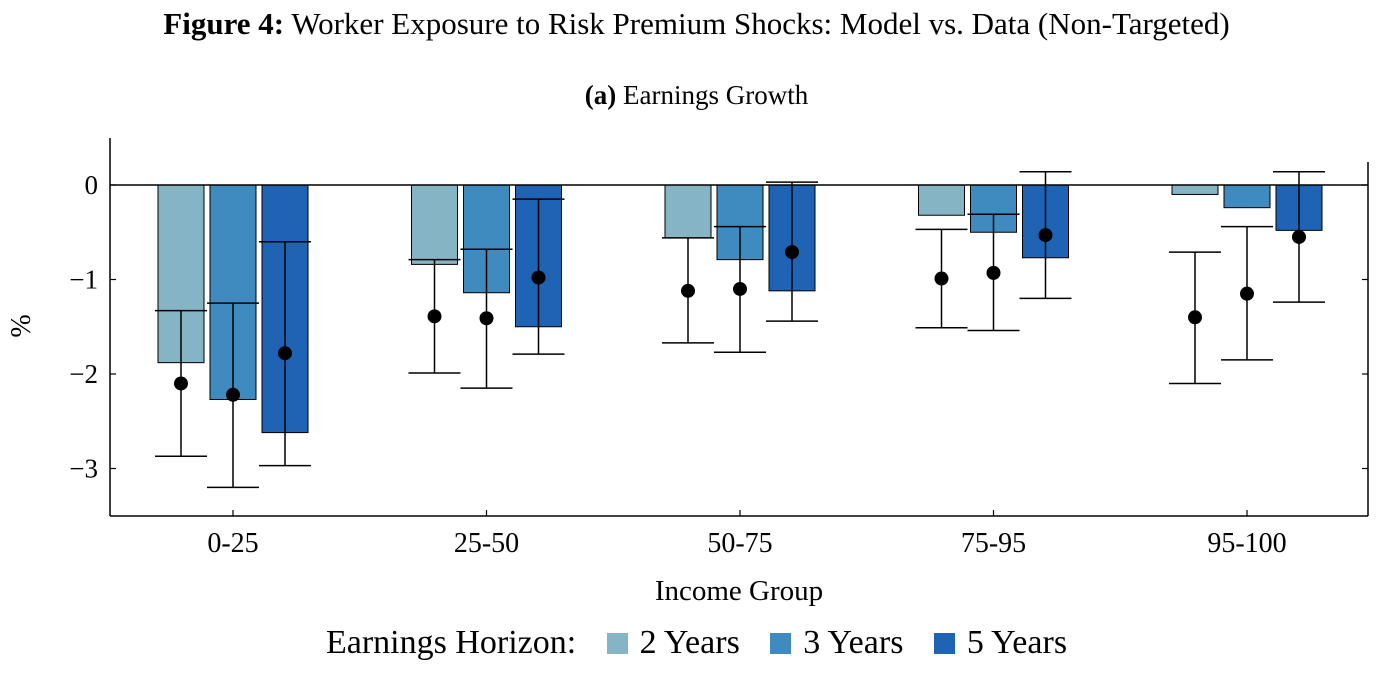 The image size is (1393, 677). Describe the element at coordinates (1246, 543) in the screenshot. I see `x-tick-label: 95-100` at that location.